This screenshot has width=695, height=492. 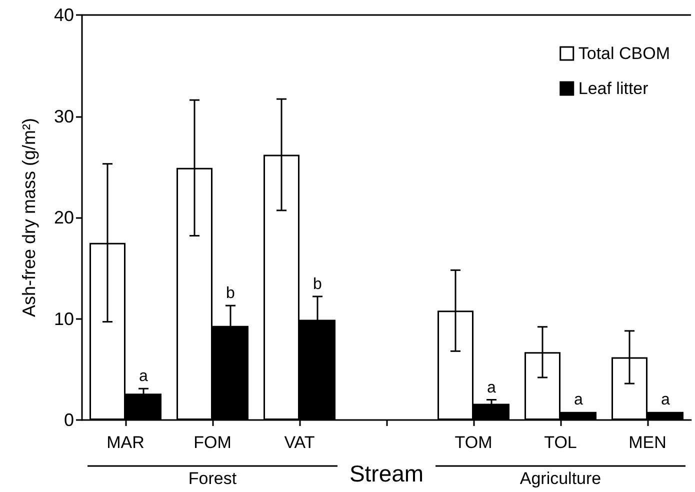 What do you see at coordinates (213, 442) in the screenshot?
I see `x-tick-label: FOM` at bounding box center [213, 442].